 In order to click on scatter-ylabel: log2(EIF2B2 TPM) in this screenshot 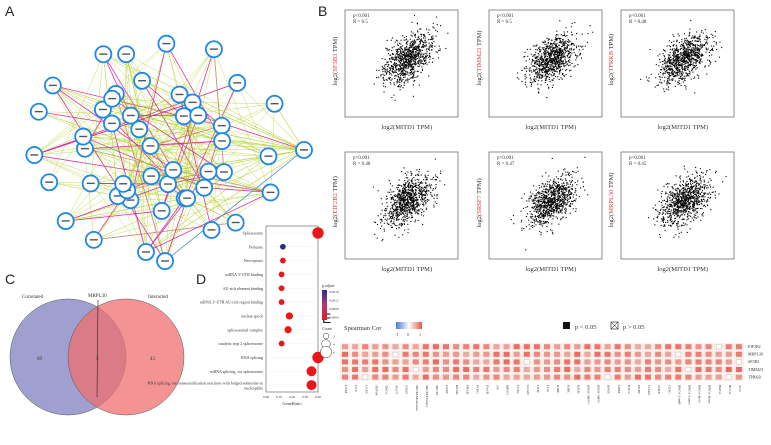, I will do `click(335, 201)`.